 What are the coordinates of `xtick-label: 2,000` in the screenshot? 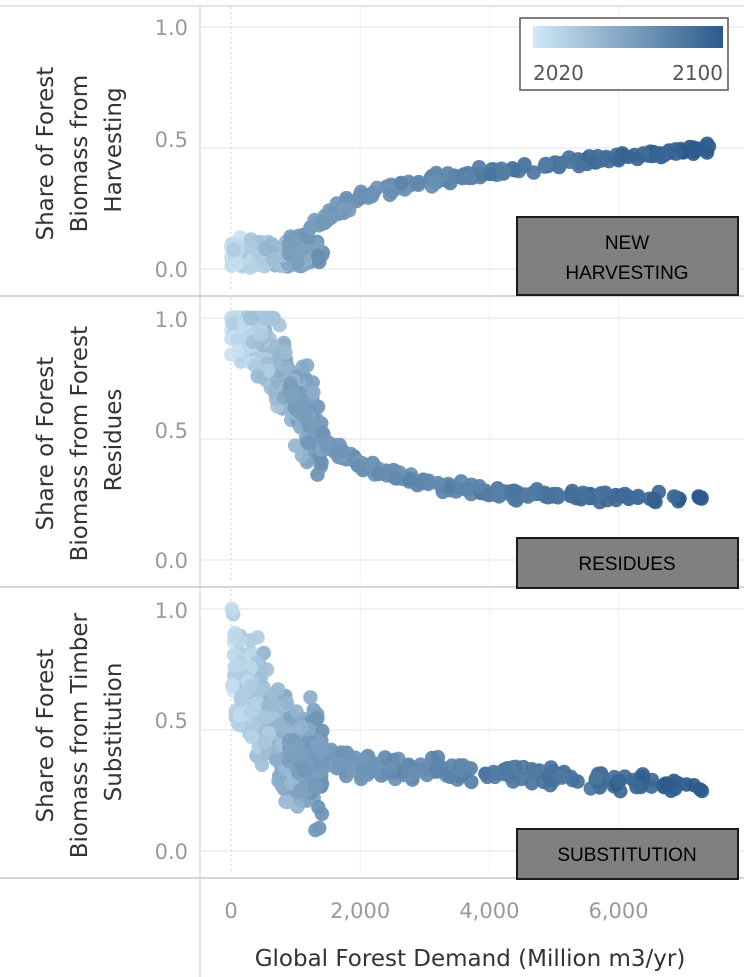 It's located at (360, 911).